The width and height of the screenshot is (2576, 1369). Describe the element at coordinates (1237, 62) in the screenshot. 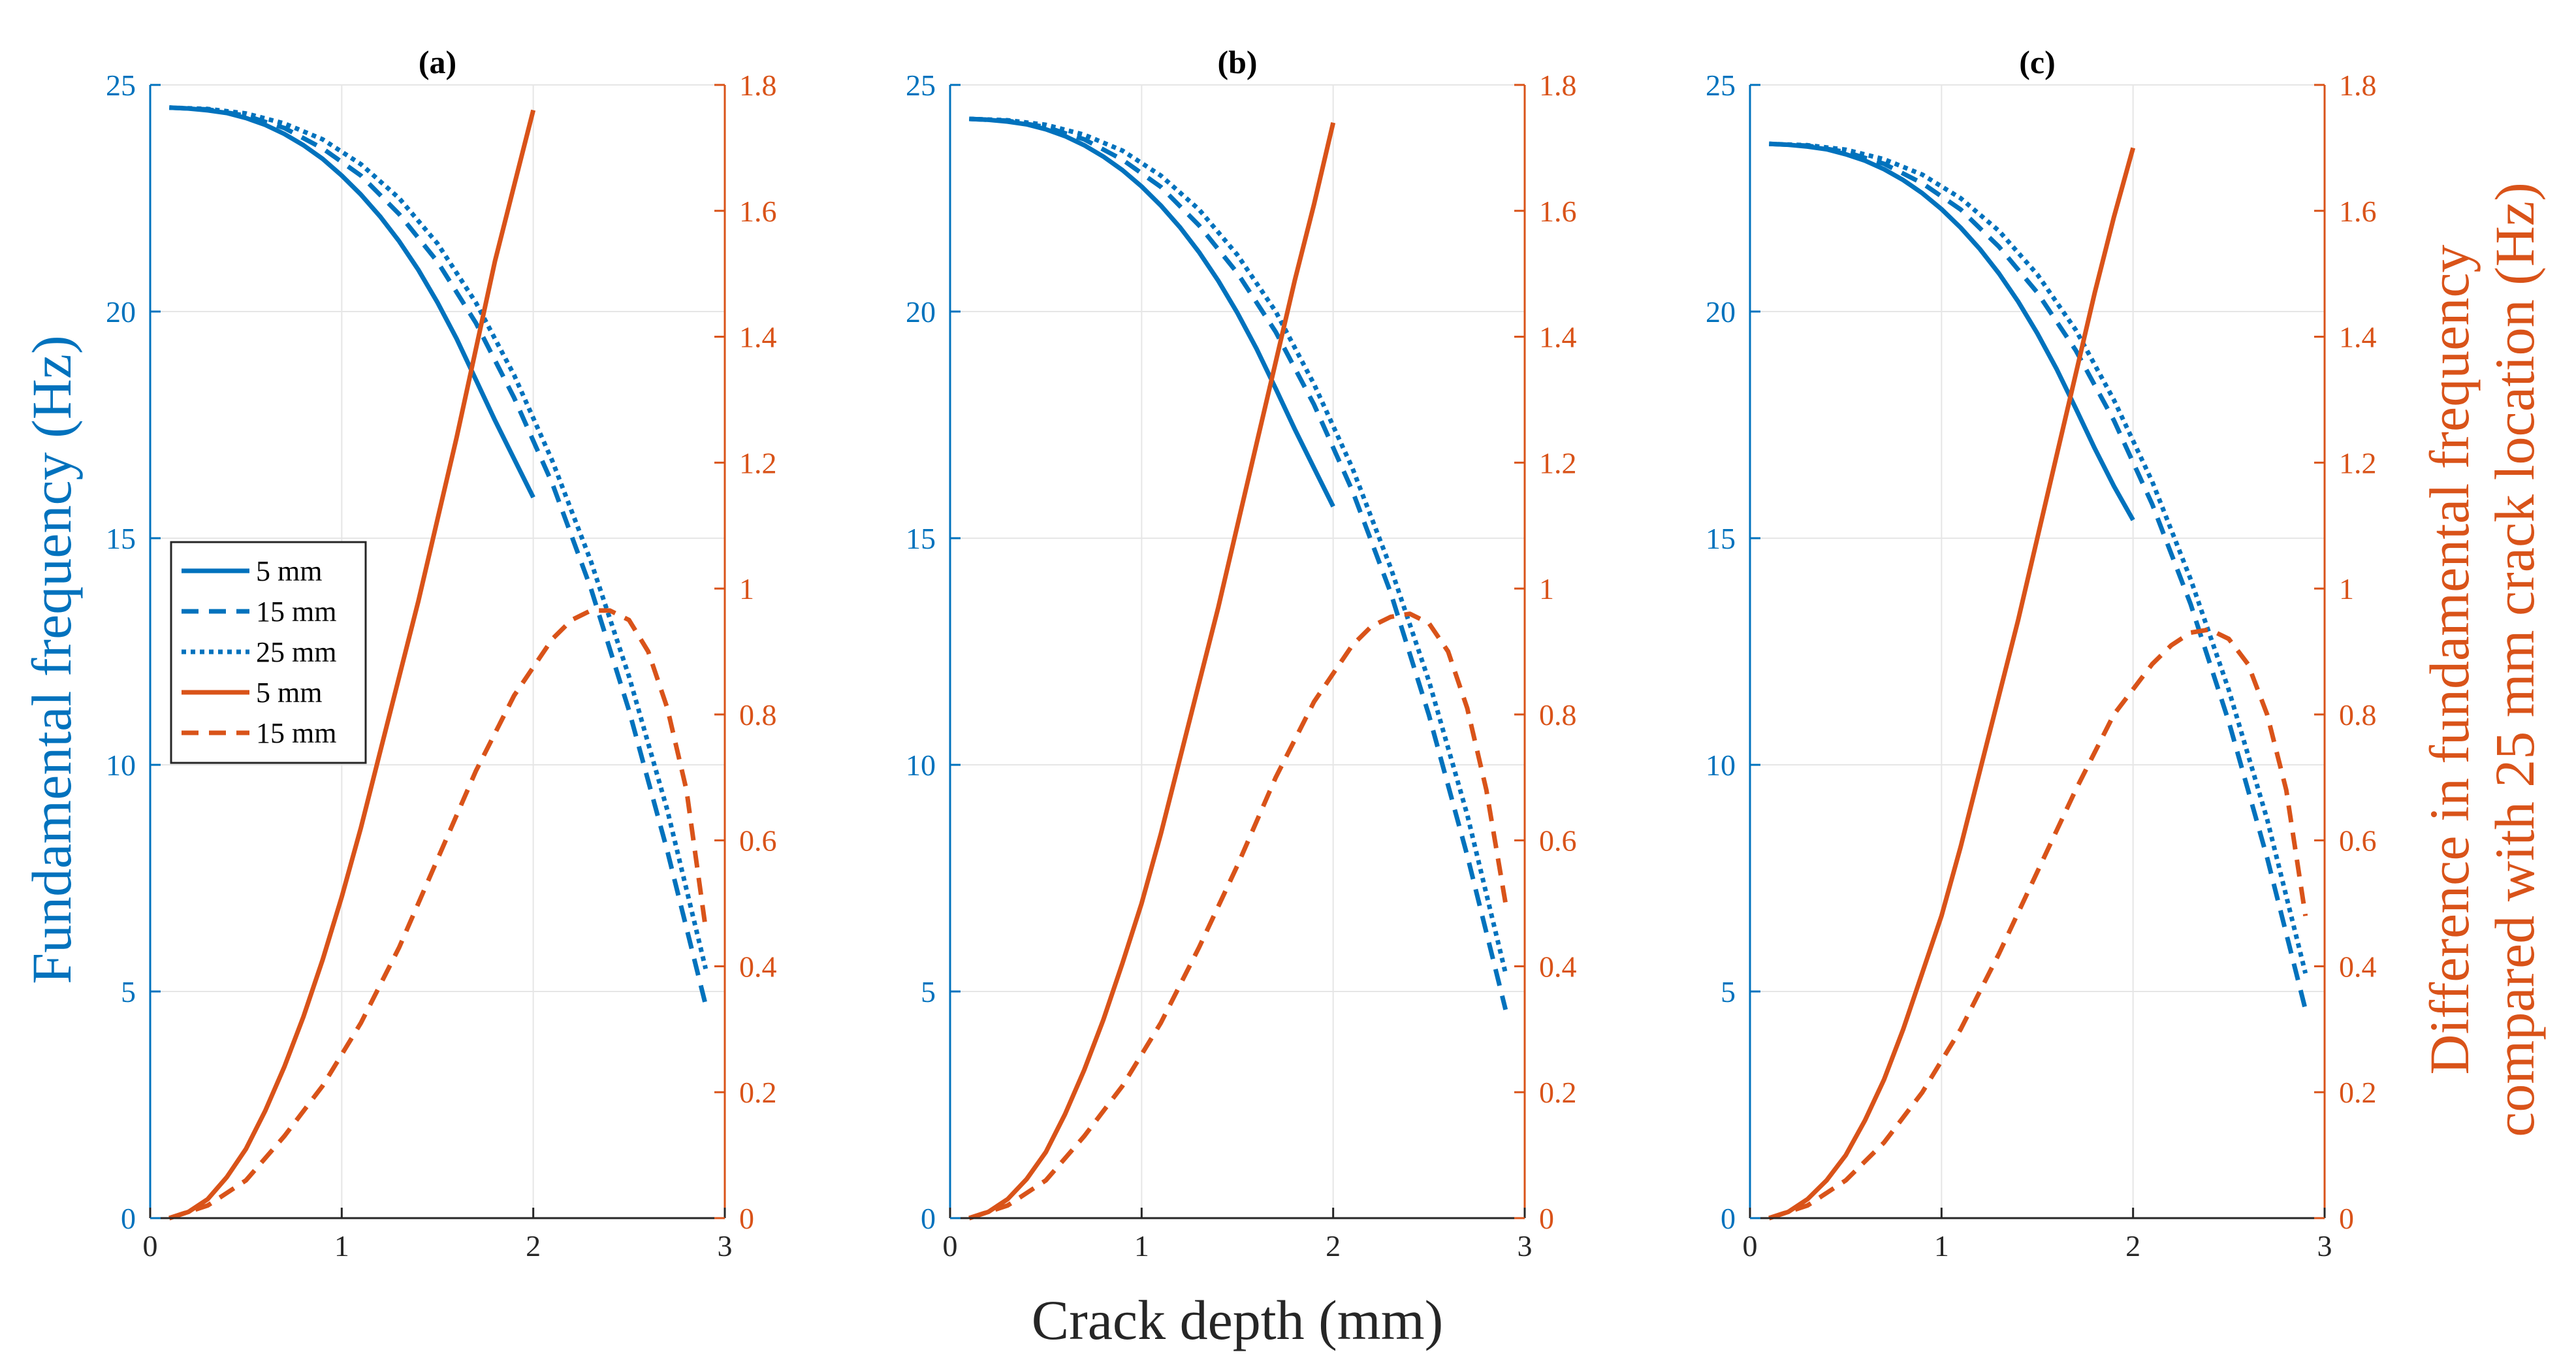

I see `chart-title: (b)` at that location.